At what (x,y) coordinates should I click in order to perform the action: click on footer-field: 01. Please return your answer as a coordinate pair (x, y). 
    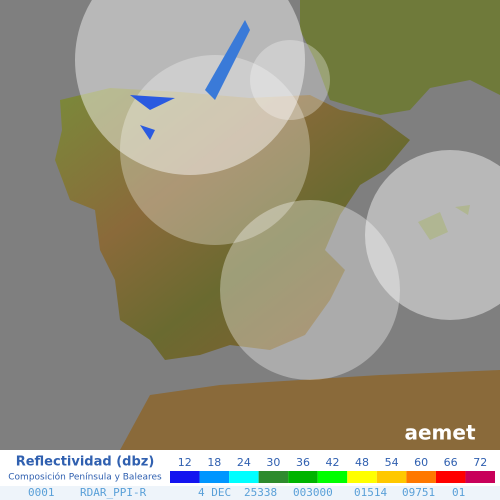
    Looking at the image, I should click on (458, 492).